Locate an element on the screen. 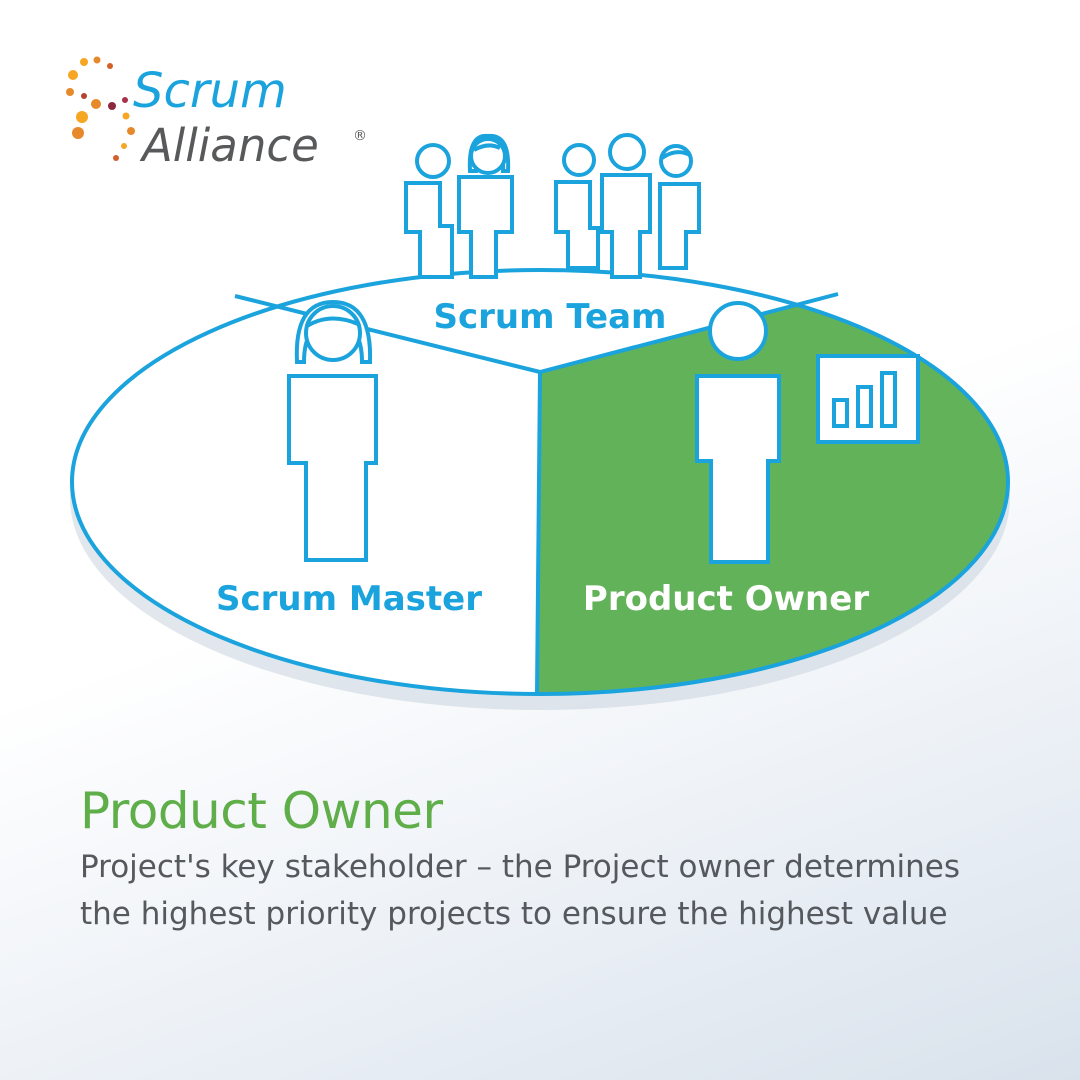  logo-wordmark-scrum: Scrum is located at coordinates (210, 91).